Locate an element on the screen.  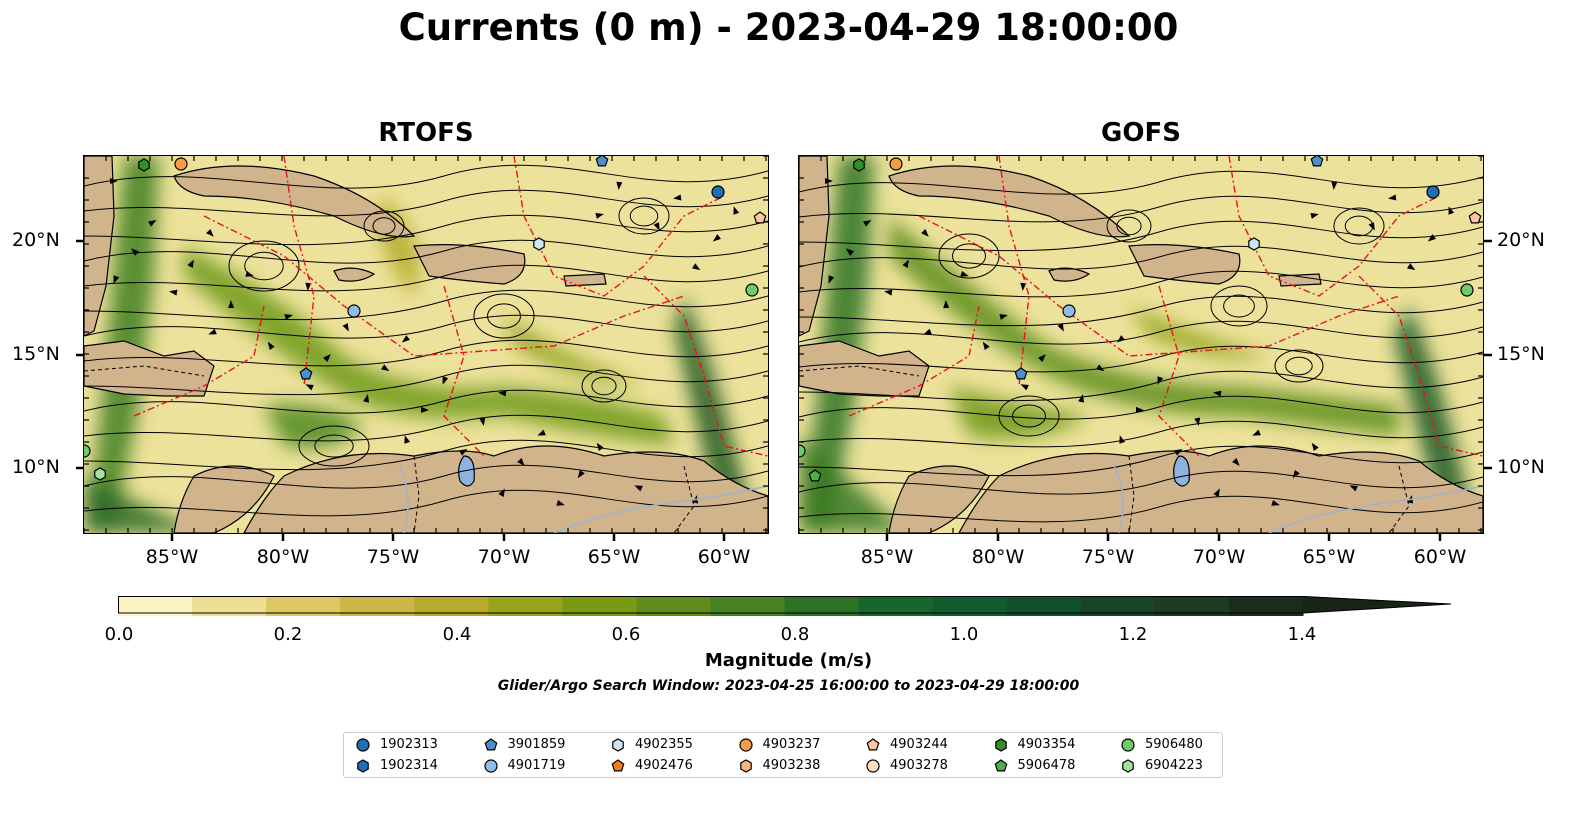
lon-label-85w: 85°W is located at coordinates (172, 557).